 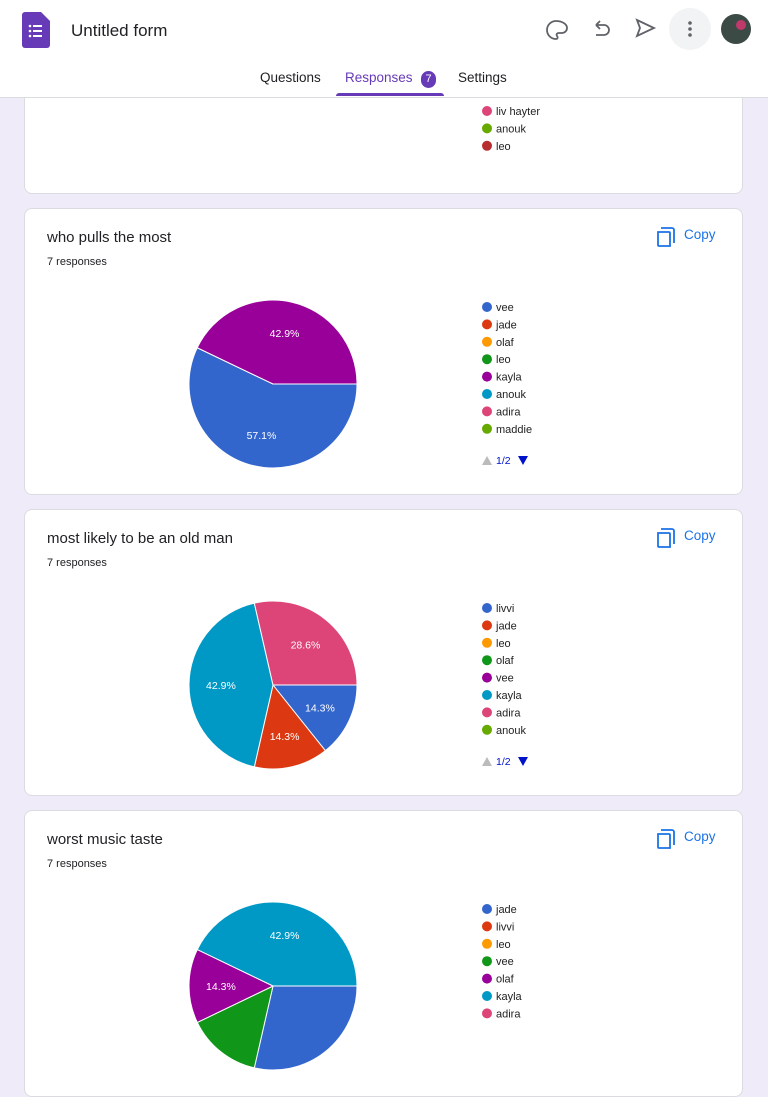 I want to click on response-badge: 7, so click(x=428, y=79).